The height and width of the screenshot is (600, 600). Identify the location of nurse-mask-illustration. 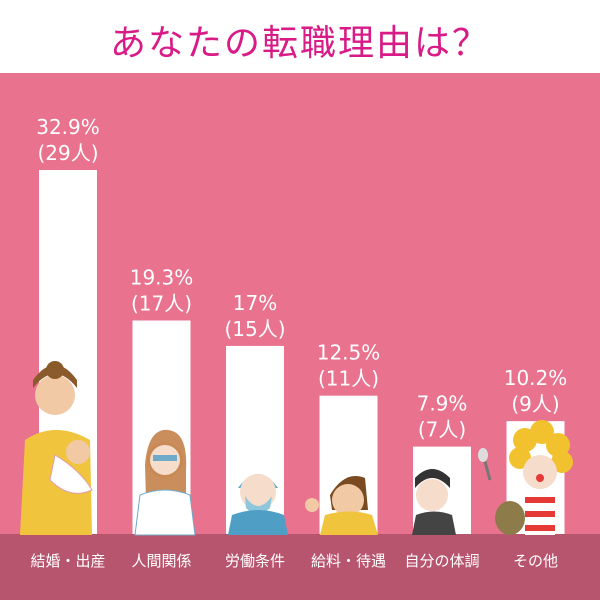
(258, 504).